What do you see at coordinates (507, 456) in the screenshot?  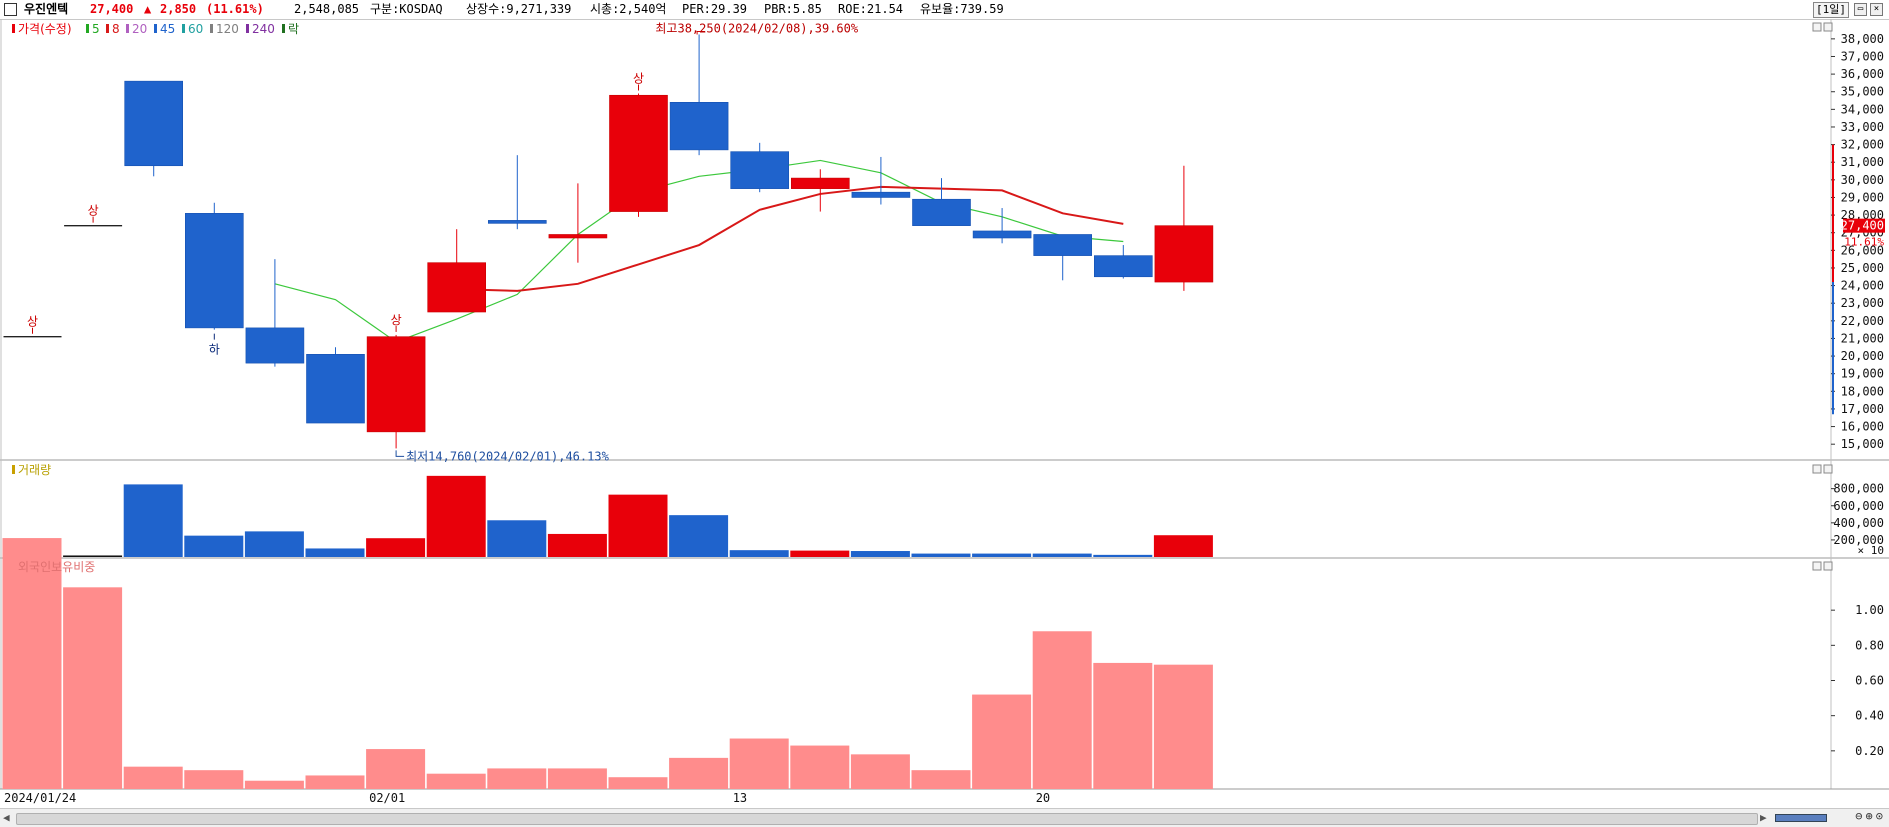 I see `low-annotation: 최저14,760(2024/02/01),46.13%` at bounding box center [507, 456].